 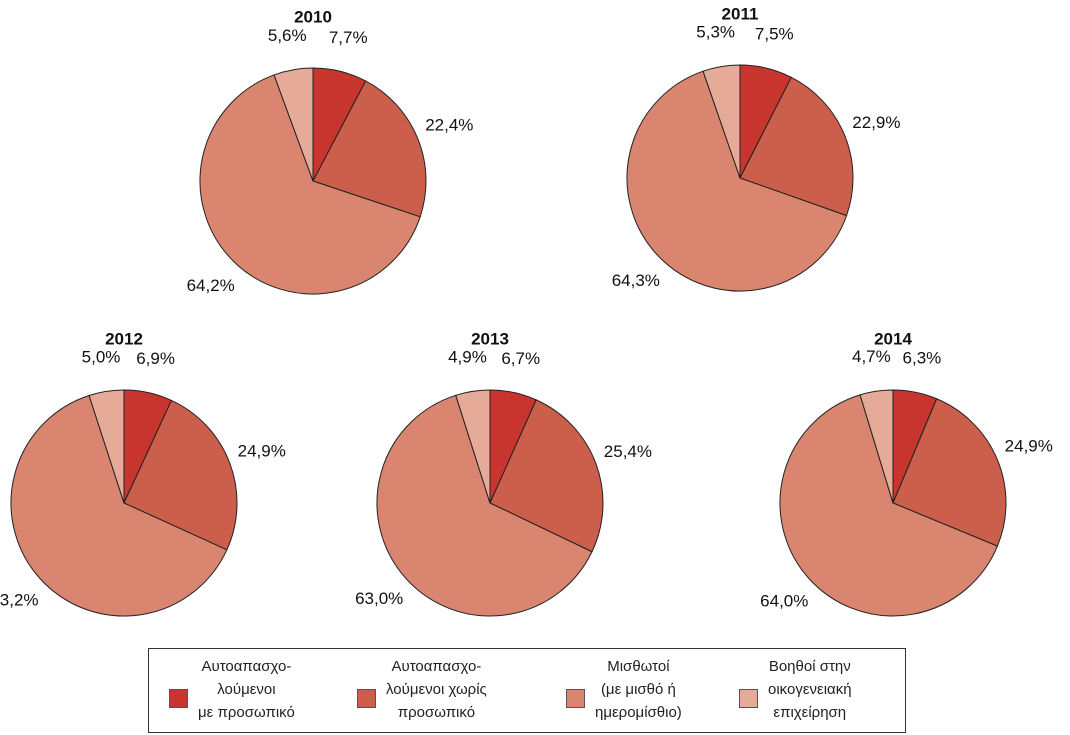 I want to click on data-label: 25,4%, so click(x=628, y=451).